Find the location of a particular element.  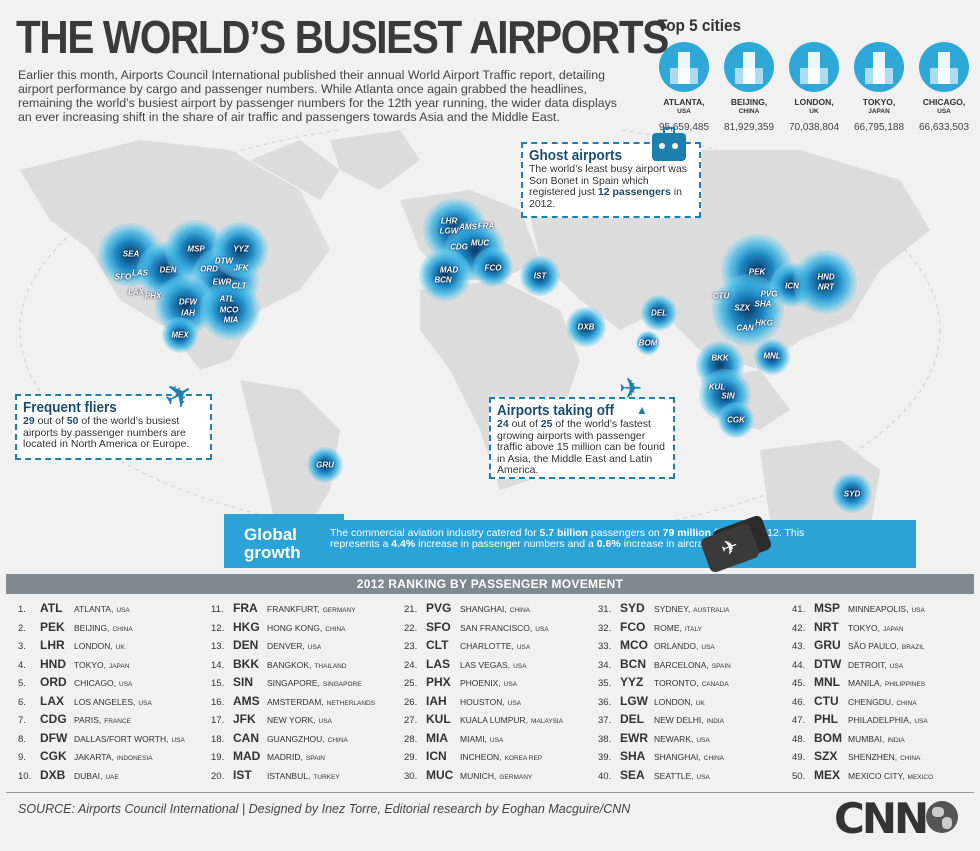

ranking-row: 5. ORD CHICAGO, USA is located at coordinates (113, 684).